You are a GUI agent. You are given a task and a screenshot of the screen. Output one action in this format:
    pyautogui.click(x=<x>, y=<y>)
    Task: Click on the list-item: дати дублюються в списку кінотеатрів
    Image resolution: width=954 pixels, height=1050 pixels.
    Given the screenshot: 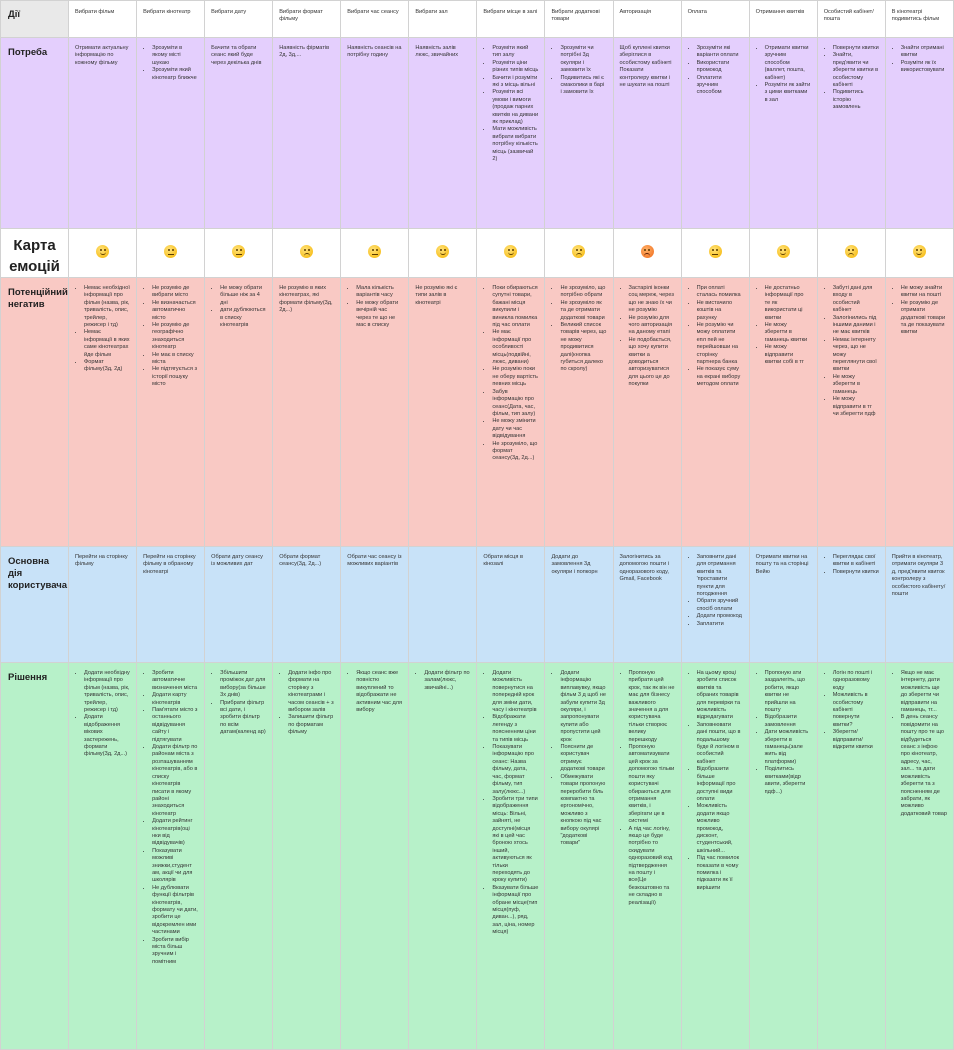 What is the action you would take?
    pyautogui.click(x=243, y=318)
    